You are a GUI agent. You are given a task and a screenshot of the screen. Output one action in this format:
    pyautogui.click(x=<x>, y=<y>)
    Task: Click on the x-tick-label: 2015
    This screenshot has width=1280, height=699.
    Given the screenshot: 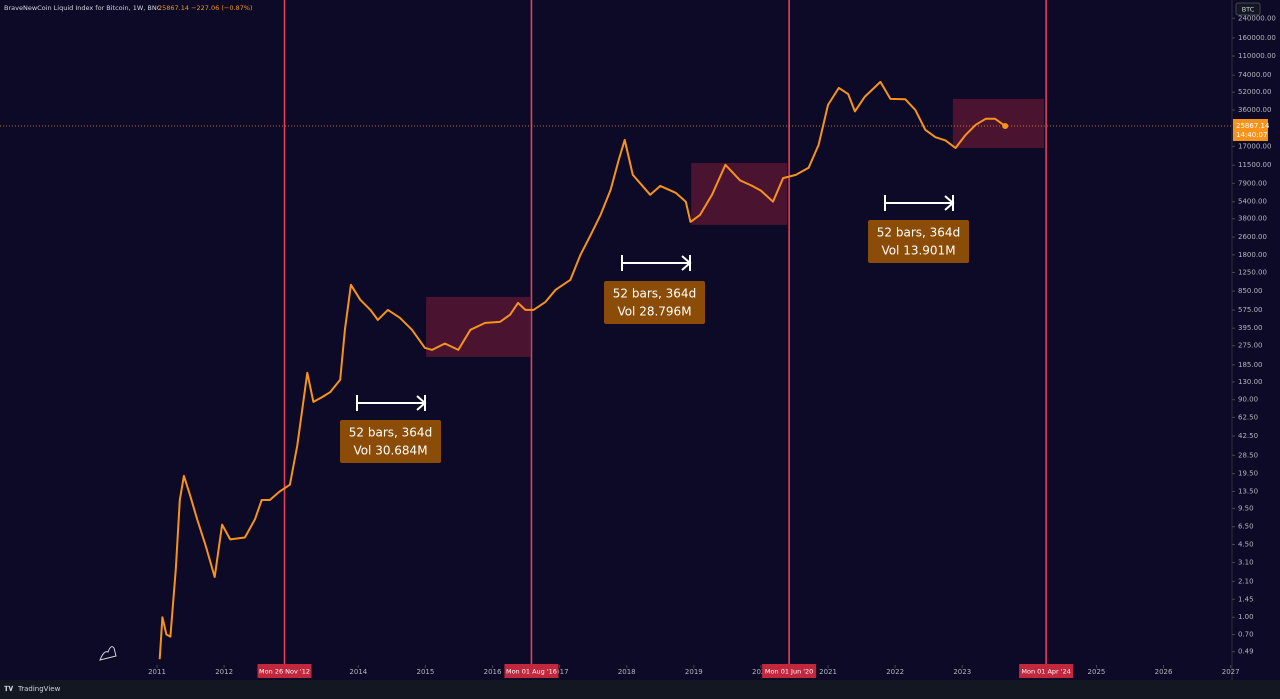 What is the action you would take?
    pyautogui.click(x=426, y=672)
    